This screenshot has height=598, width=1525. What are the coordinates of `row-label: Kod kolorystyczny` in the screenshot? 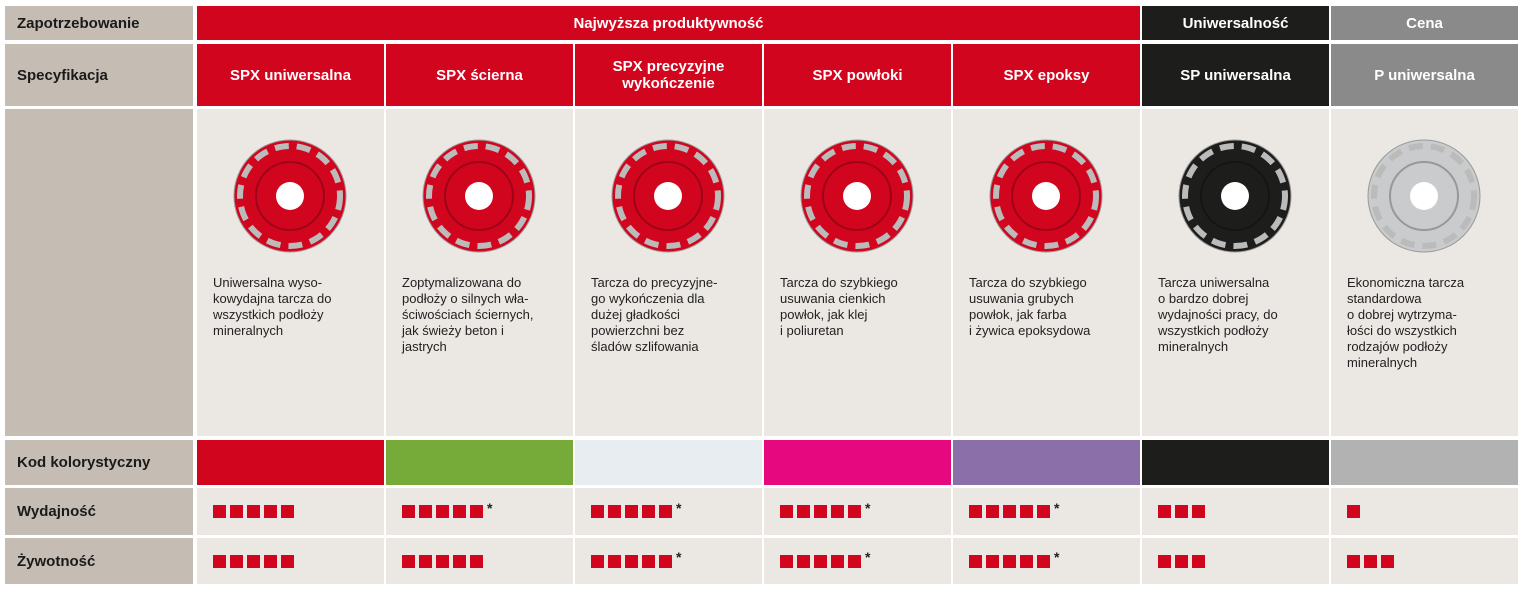 It's located at (99, 462).